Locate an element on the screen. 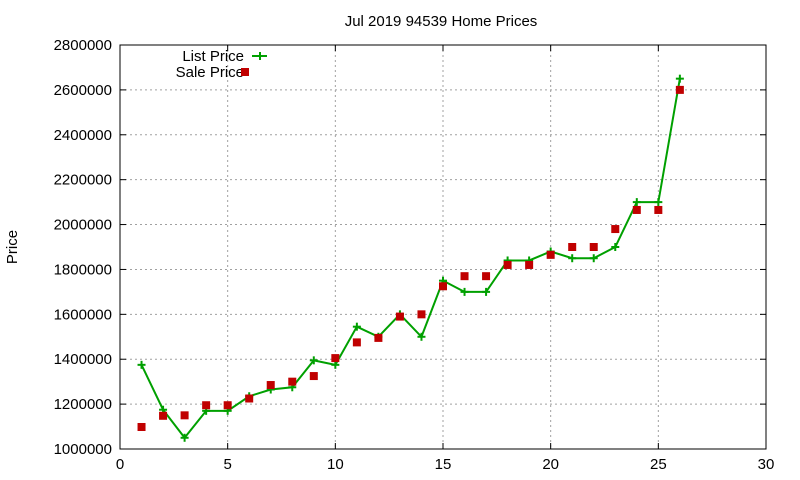  x-tick-label: 0 is located at coordinates (120, 464).